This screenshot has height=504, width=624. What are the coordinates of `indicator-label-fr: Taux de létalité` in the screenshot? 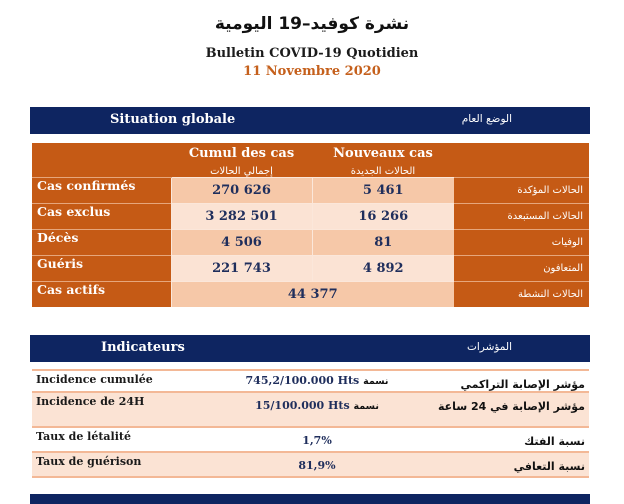 It's located at (117, 439).